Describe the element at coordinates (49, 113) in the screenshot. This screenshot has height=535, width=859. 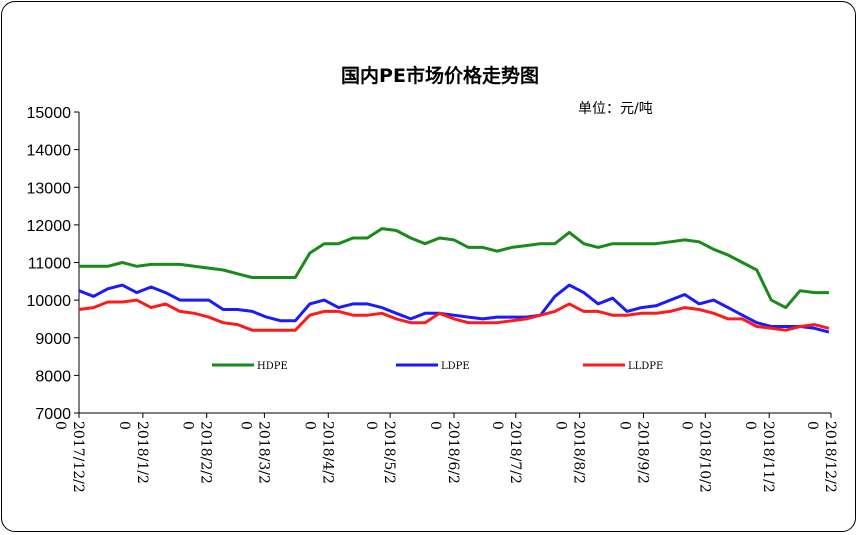
I see `y-tick-label: 15000` at that location.